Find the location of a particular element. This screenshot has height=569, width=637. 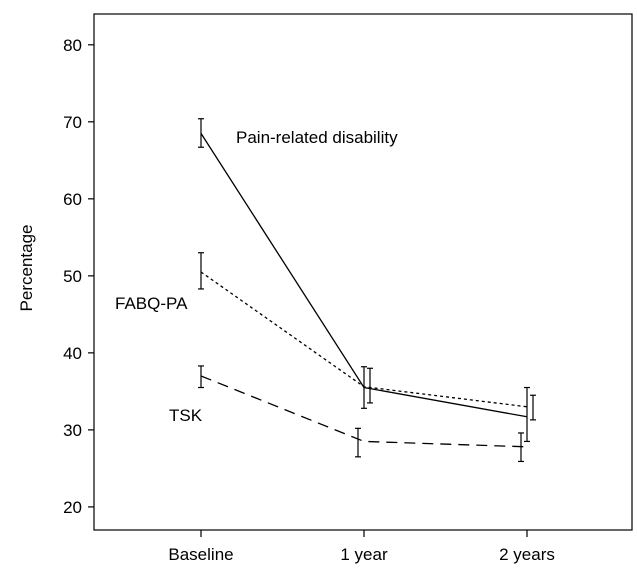

series-line-tsk is located at coordinates (364, 411).